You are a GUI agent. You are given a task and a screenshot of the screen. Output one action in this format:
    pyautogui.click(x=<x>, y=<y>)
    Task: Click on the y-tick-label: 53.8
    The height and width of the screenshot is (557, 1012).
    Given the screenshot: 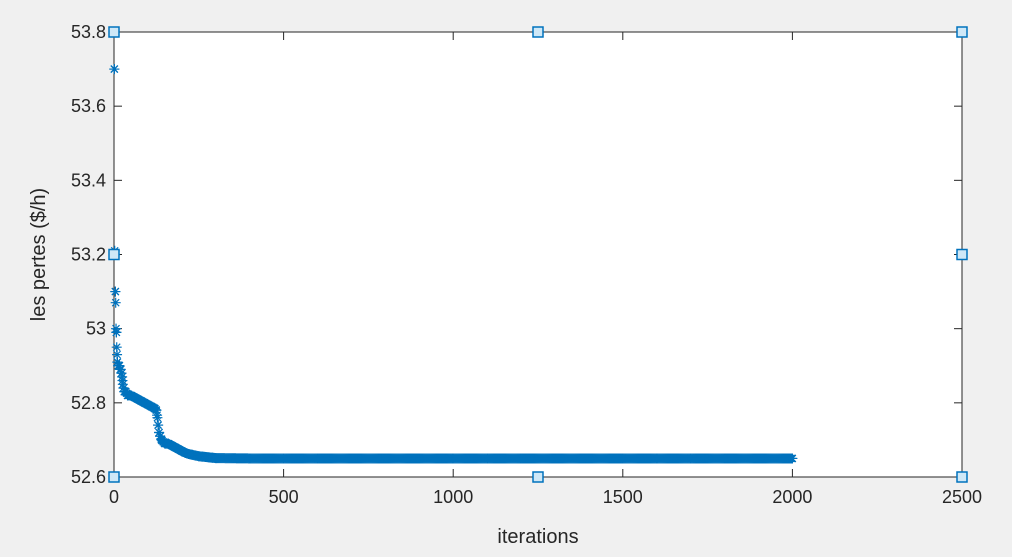 What is the action you would take?
    pyautogui.click(x=88, y=32)
    